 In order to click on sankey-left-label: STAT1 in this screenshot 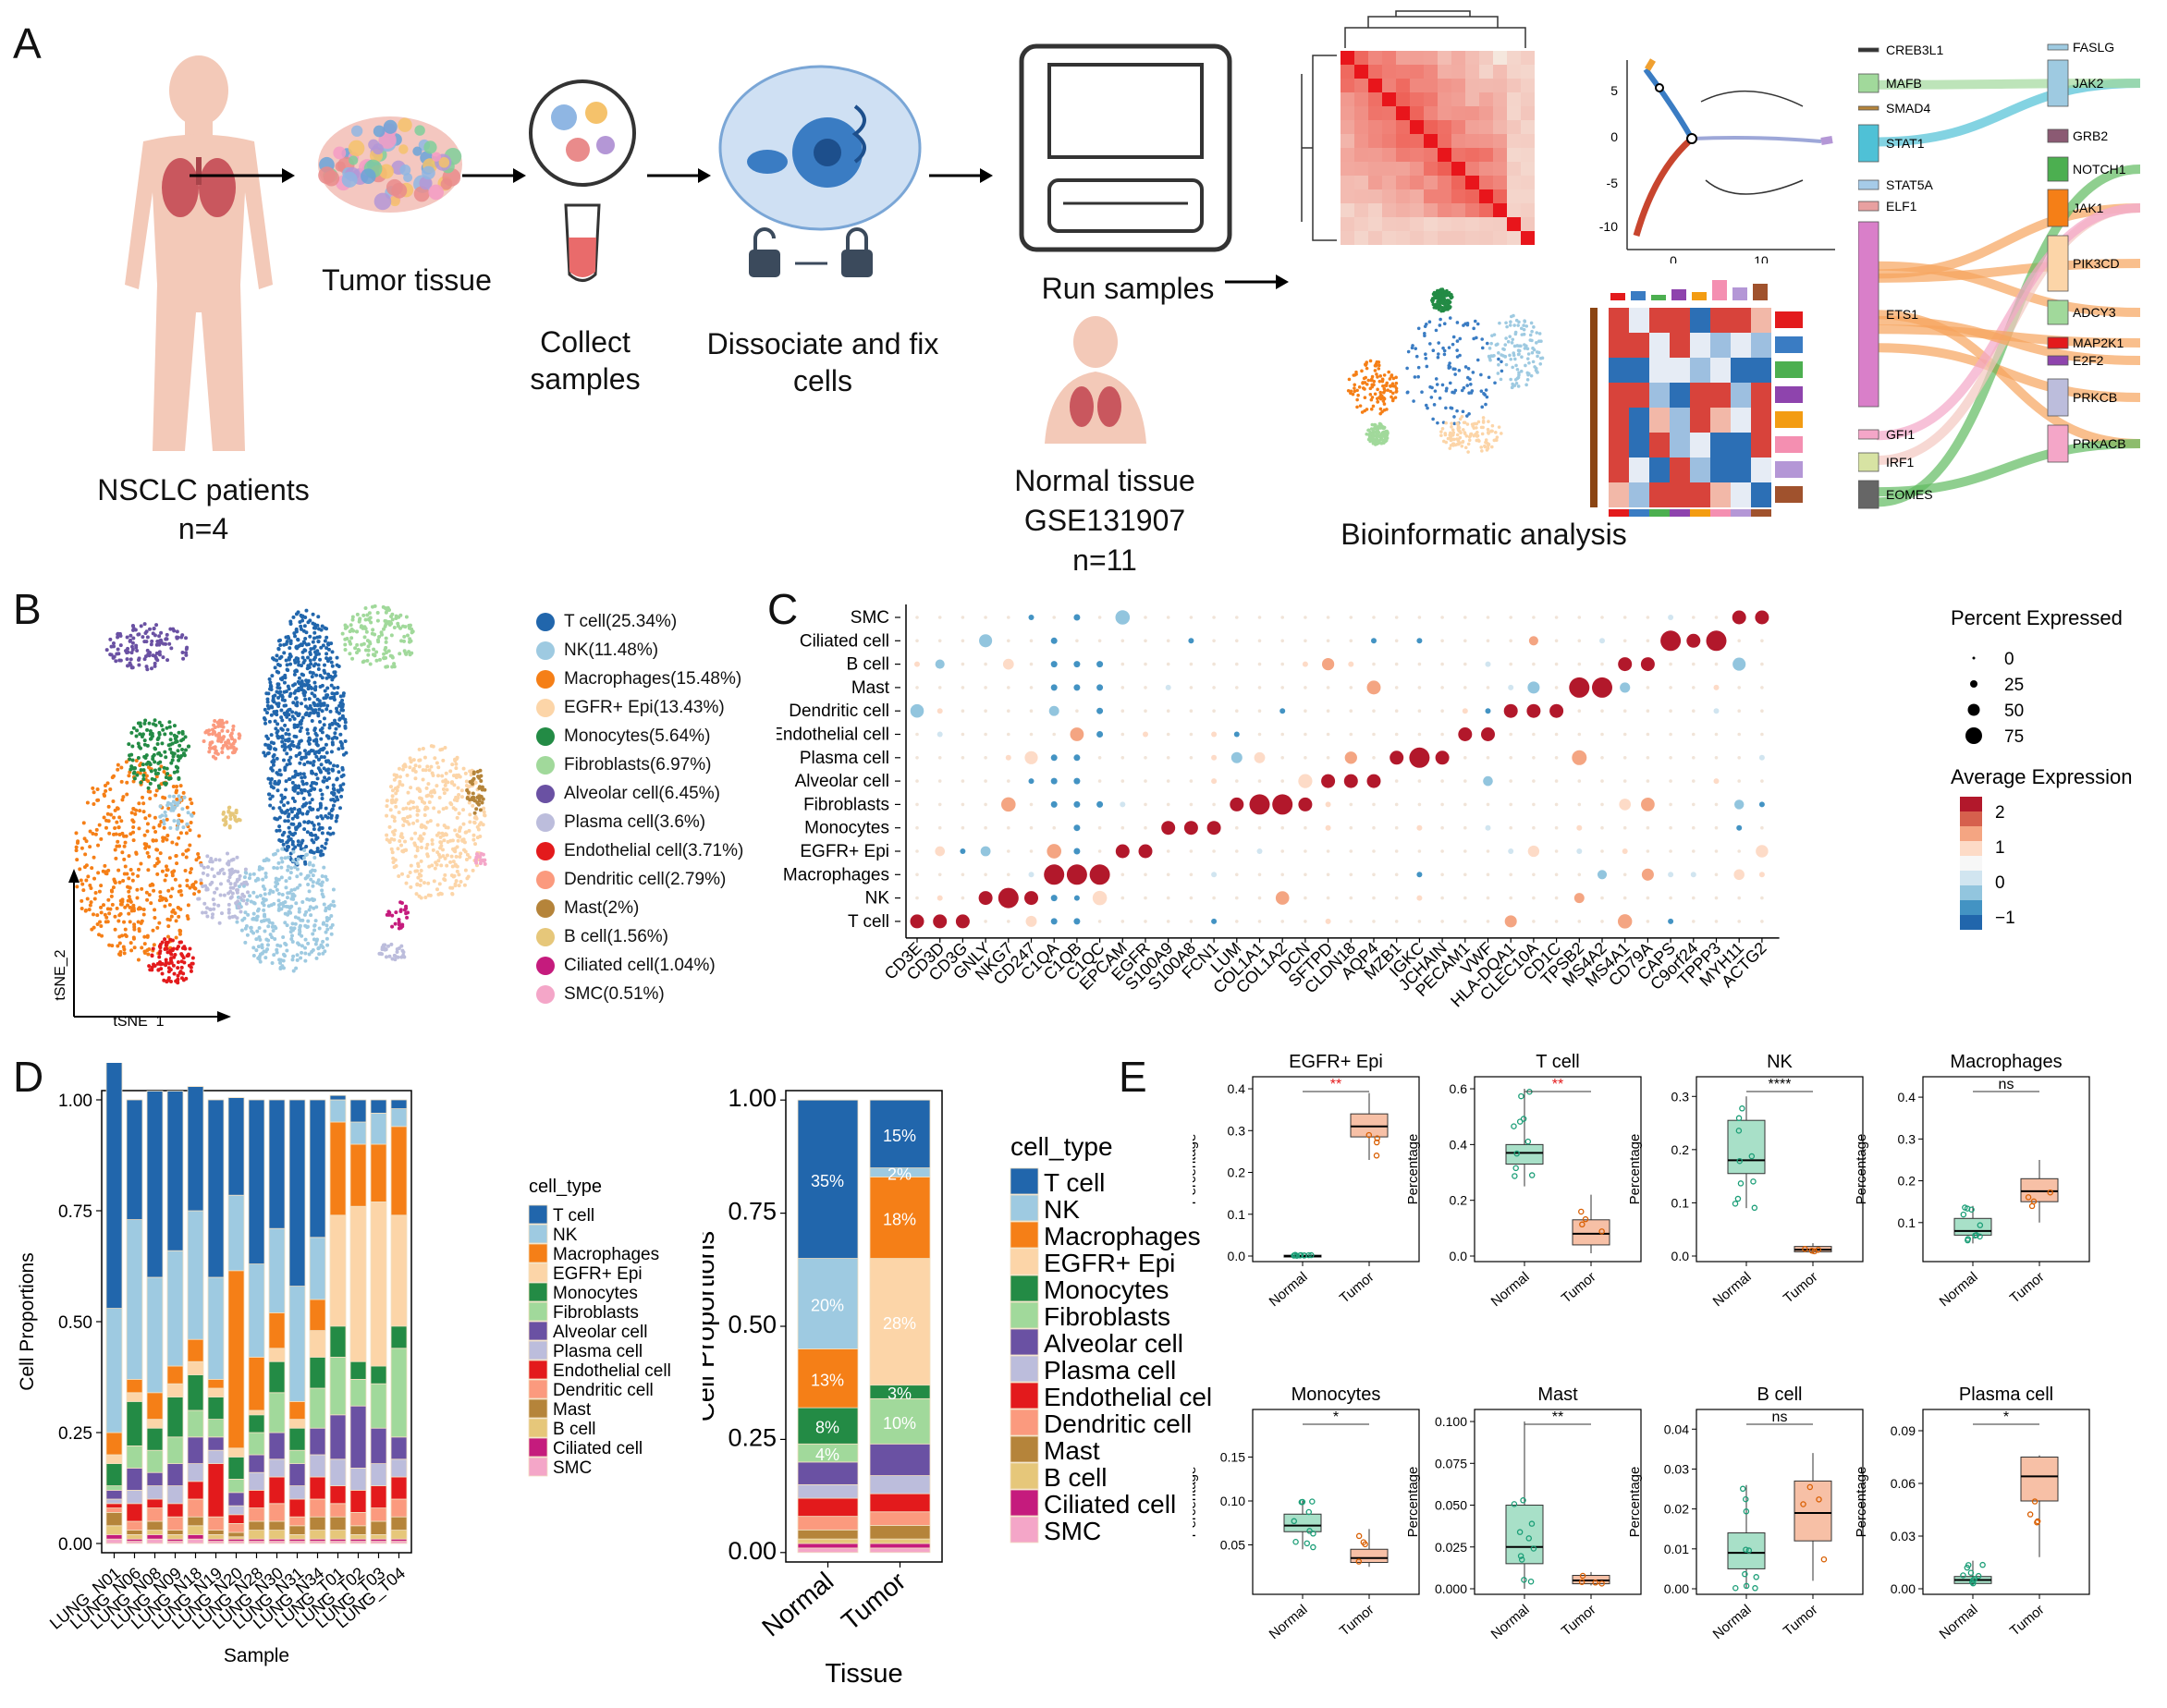, I will do `click(1905, 144)`.